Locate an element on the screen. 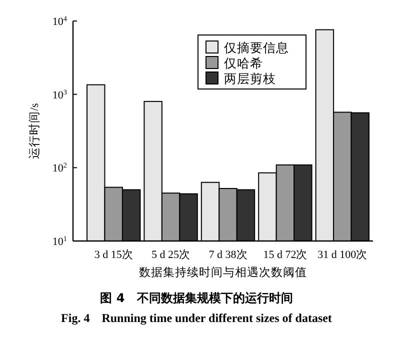 Image resolution: width=393 pixels, height=337 pixels. x-tick-label: 3 d 15次 is located at coordinates (113, 255).